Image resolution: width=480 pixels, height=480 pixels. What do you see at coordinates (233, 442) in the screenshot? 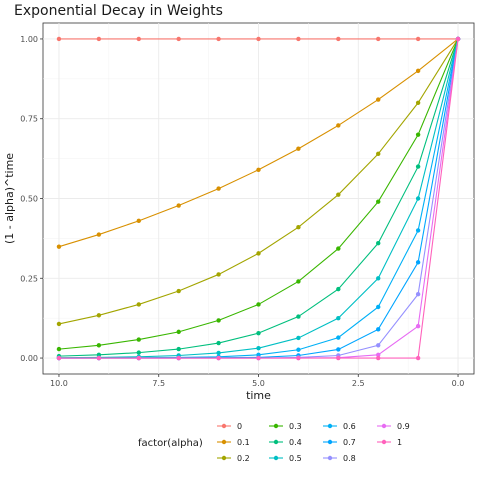
I see `legend-item: 0.1` at bounding box center [233, 442].